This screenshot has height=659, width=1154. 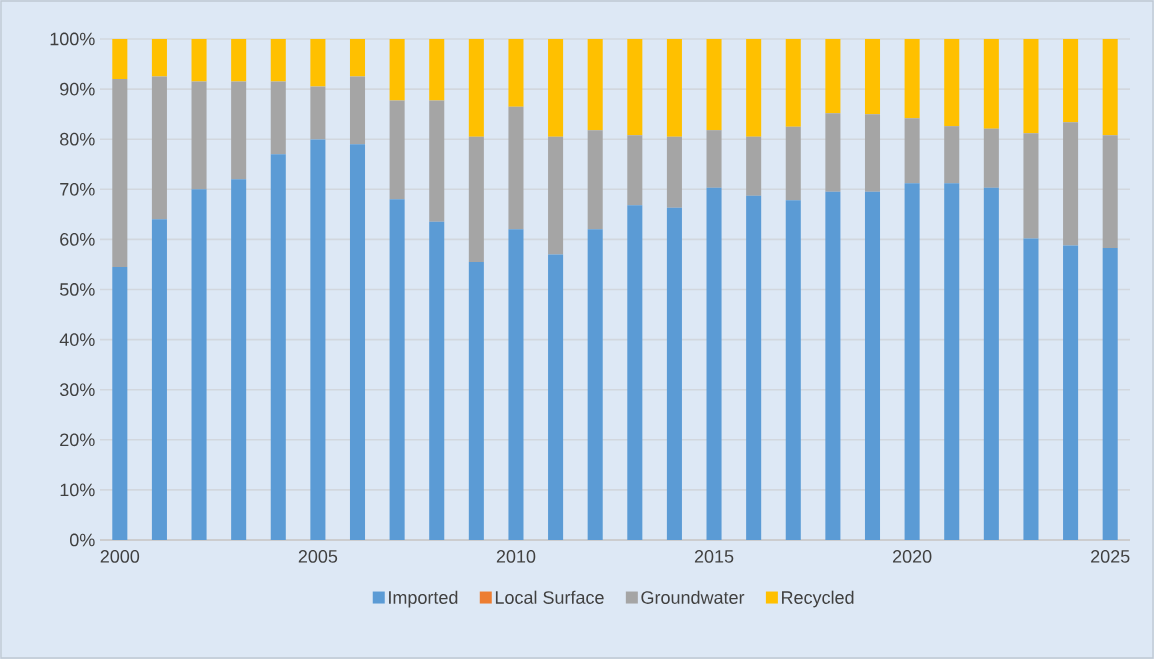 What do you see at coordinates (549, 597) in the screenshot?
I see `legend-label: Local Surface` at bounding box center [549, 597].